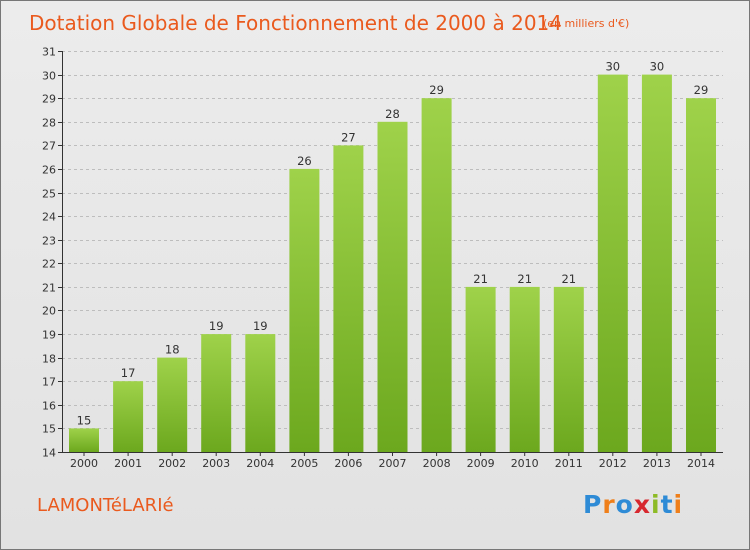 Image resolution: width=750 pixels, height=550 pixels. What do you see at coordinates (481, 463) in the screenshot?
I see `x-tick-label: 2009` at bounding box center [481, 463].